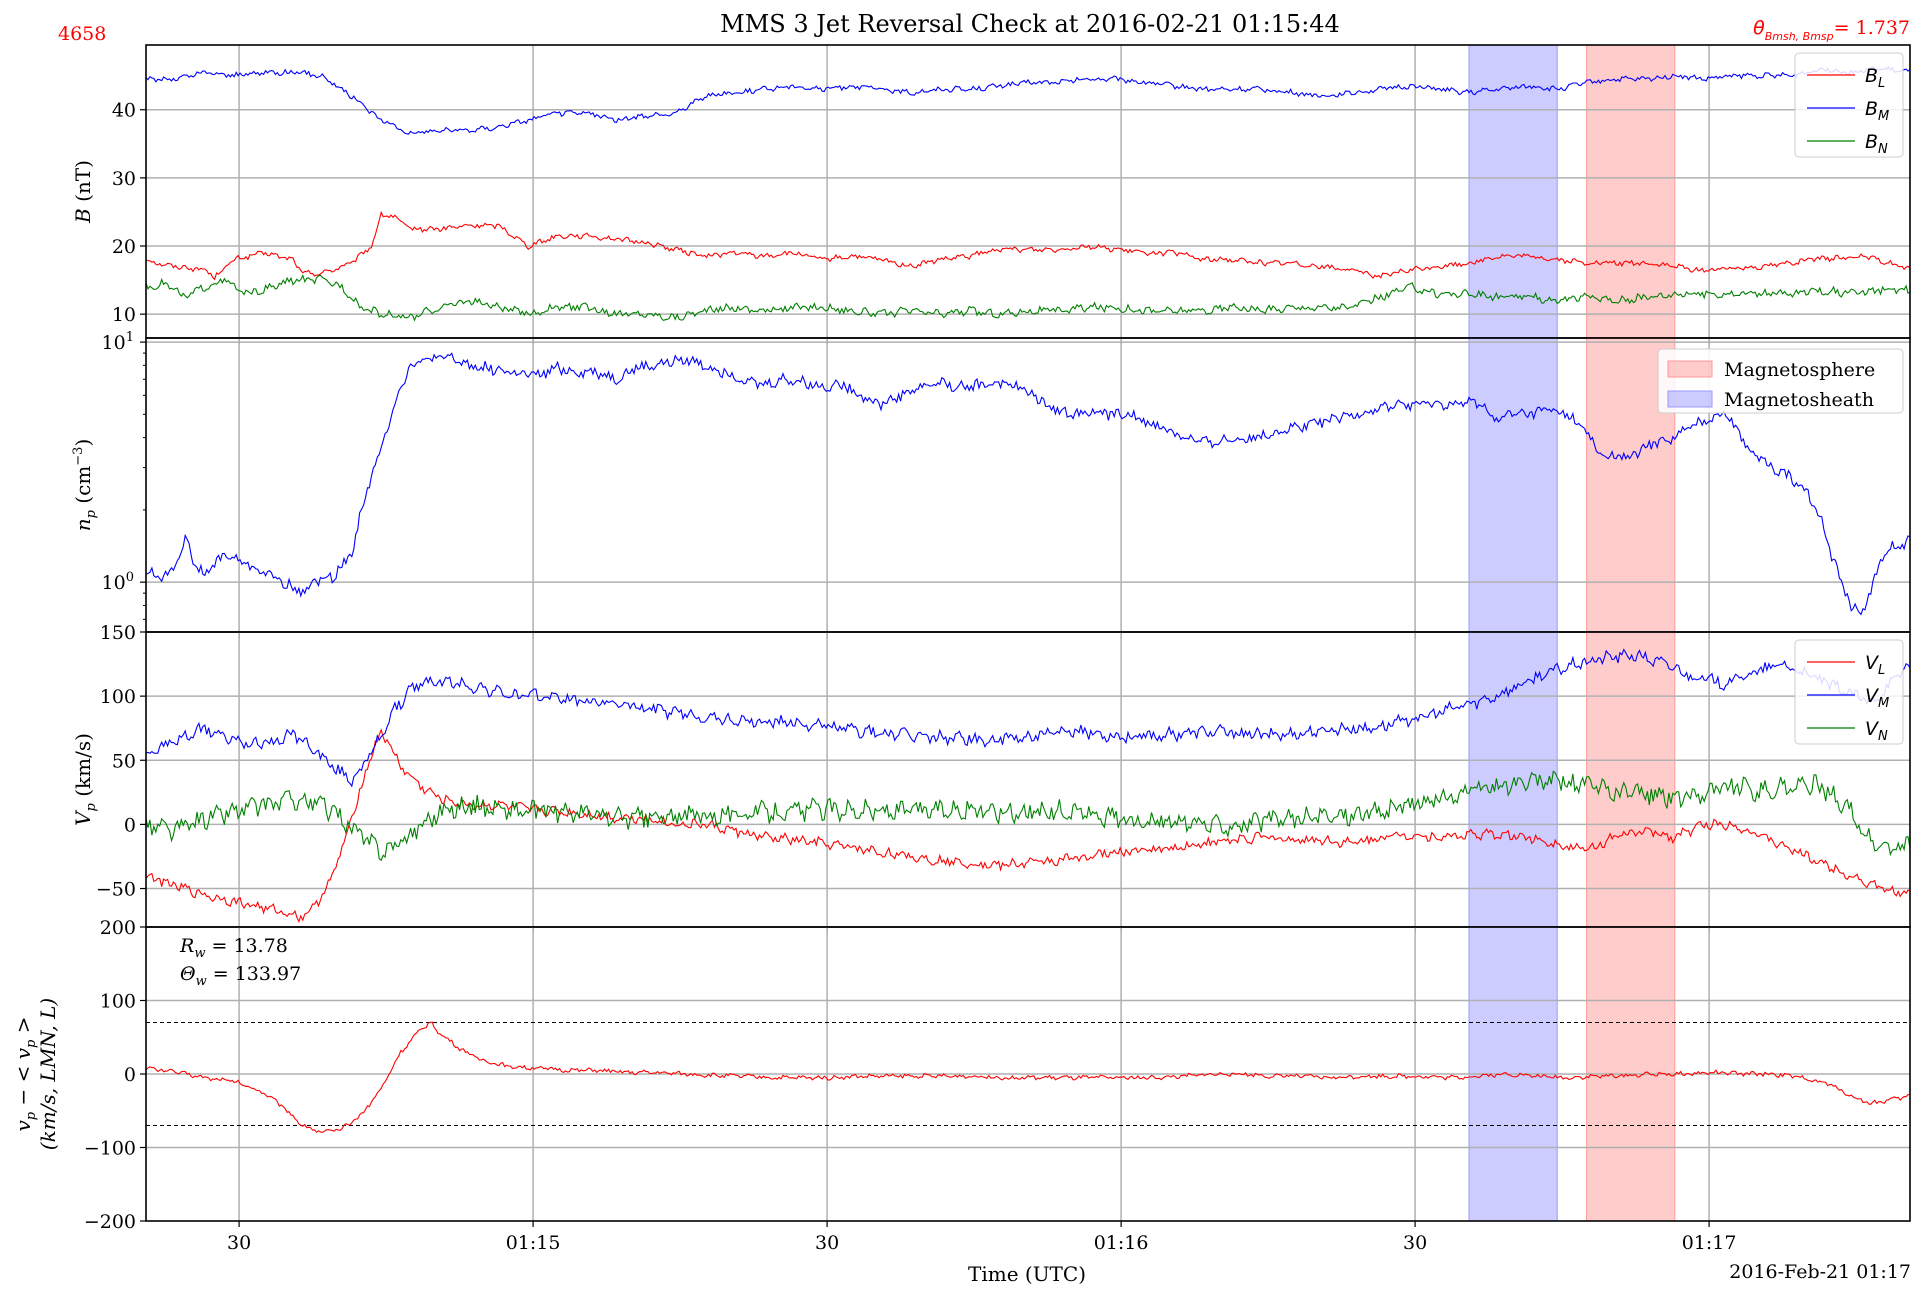  I want to click on y-tick-label: 101, so click(118, 342).